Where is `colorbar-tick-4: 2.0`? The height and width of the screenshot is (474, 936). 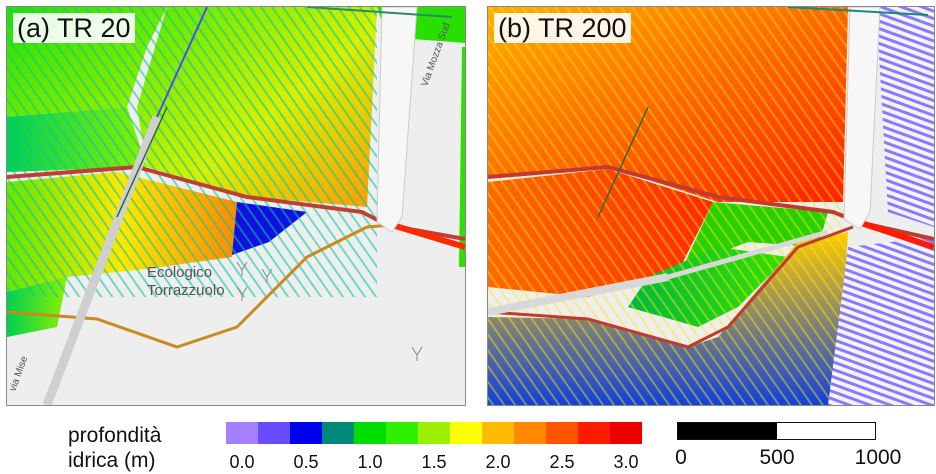 colorbar-tick-4: 2.0 is located at coordinates (498, 462).